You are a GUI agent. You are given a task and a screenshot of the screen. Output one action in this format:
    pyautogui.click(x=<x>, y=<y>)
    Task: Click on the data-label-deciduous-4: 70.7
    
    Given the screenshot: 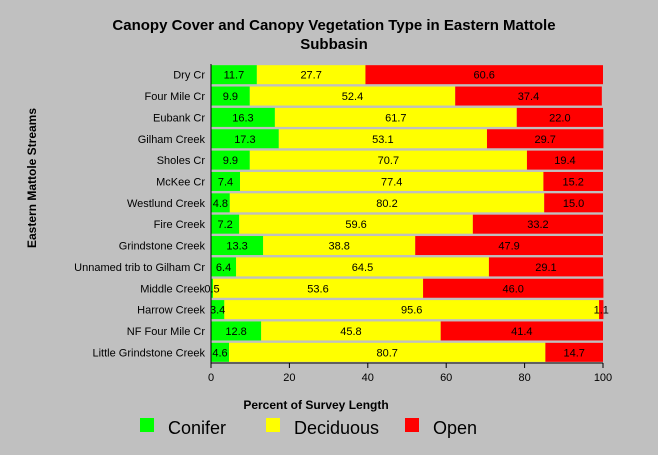 What is the action you would take?
    pyautogui.click(x=388, y=161)
    